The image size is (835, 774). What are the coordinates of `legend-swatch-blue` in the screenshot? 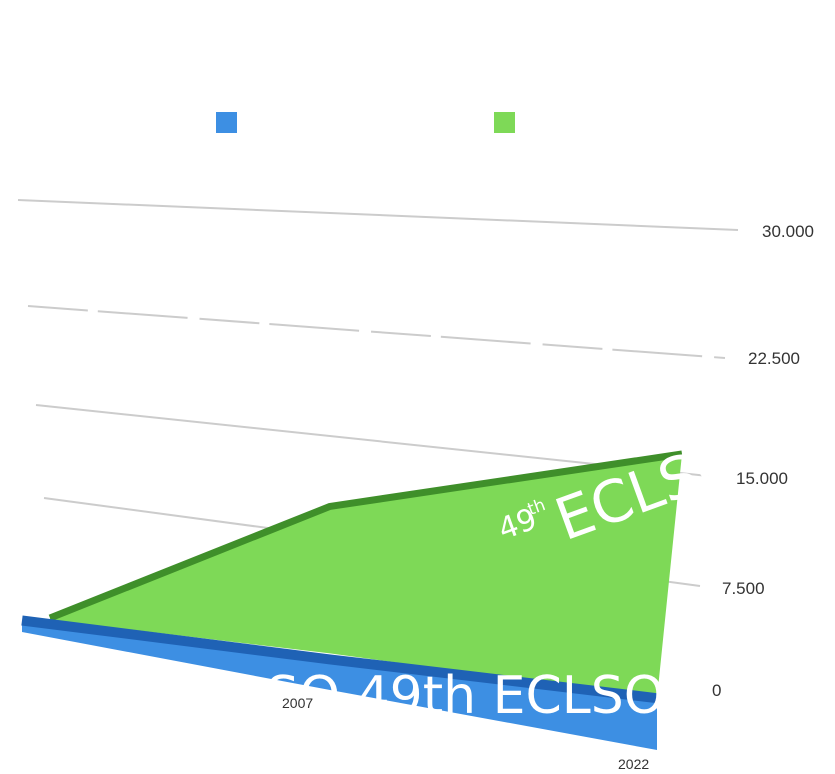 It's located at (226, 122).